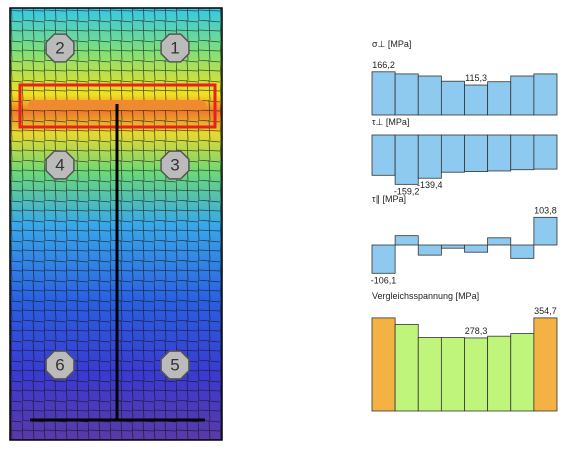 This screenshot has width=568, height=456. I want to click on node: 6, so click(60, 365).